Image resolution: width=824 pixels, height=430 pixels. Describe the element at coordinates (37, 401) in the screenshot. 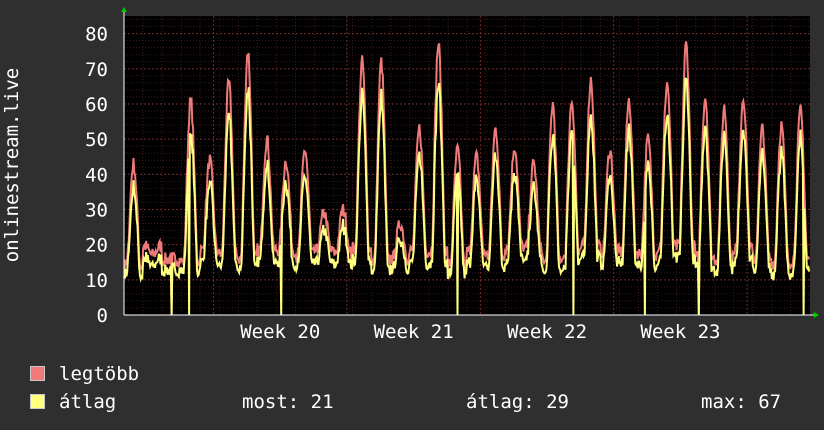

I see `legend-swatch-avg` at that location.